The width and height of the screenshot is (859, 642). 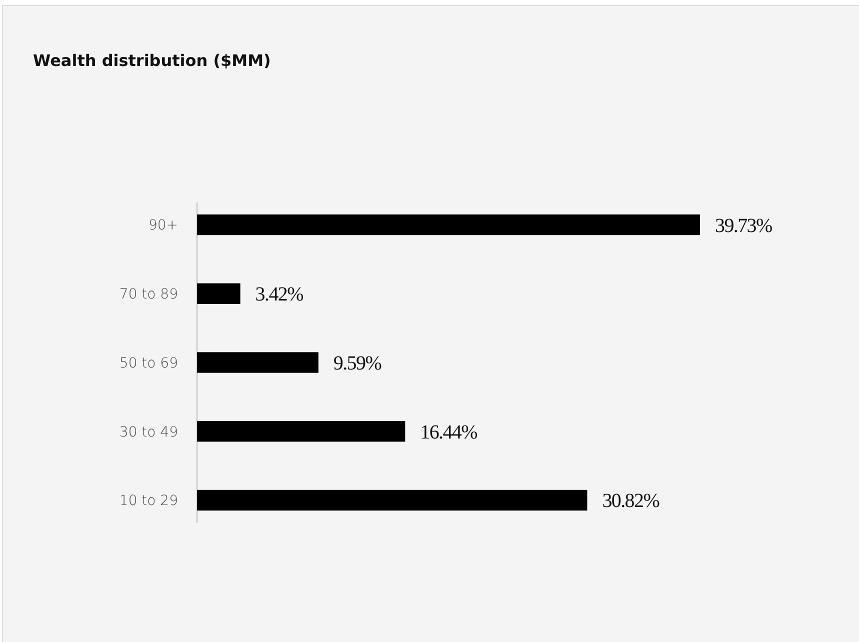 What do you see at coordinates (148, 432) in the screenshot?
I see `y-tick-label: 30 to 49` at bounding box center [148, 432].